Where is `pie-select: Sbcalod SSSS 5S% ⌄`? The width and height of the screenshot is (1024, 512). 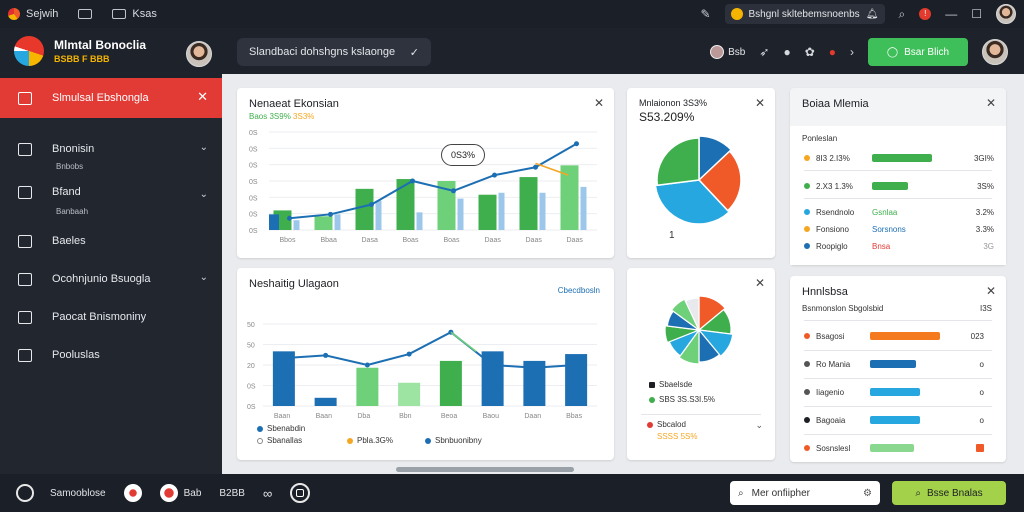 pie-select: Sbcalod SSSS 5S% ⌄ is located at coordinates (705, 430).